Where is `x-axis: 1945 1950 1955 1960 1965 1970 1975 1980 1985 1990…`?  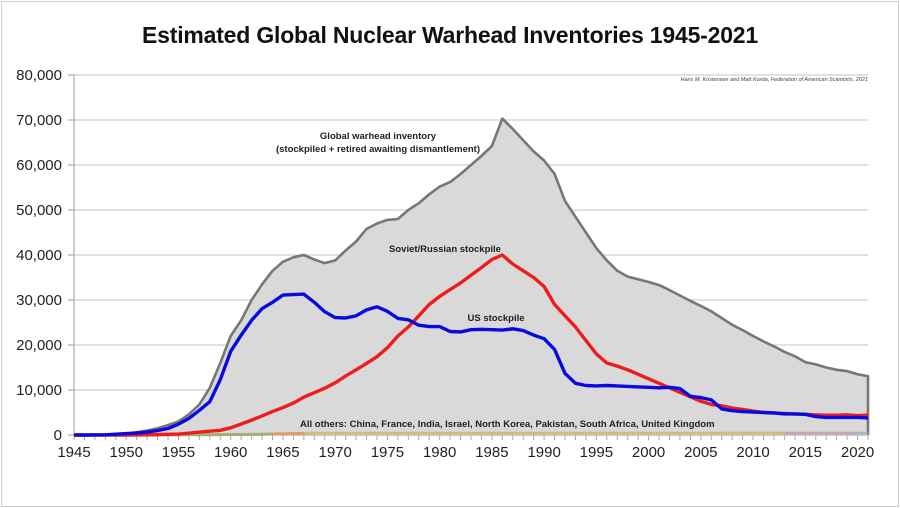
x-axis: 1945 1950 1955 1960 1965 1970 1975 1980 1985 1990… is located at coordinates (465, 447).